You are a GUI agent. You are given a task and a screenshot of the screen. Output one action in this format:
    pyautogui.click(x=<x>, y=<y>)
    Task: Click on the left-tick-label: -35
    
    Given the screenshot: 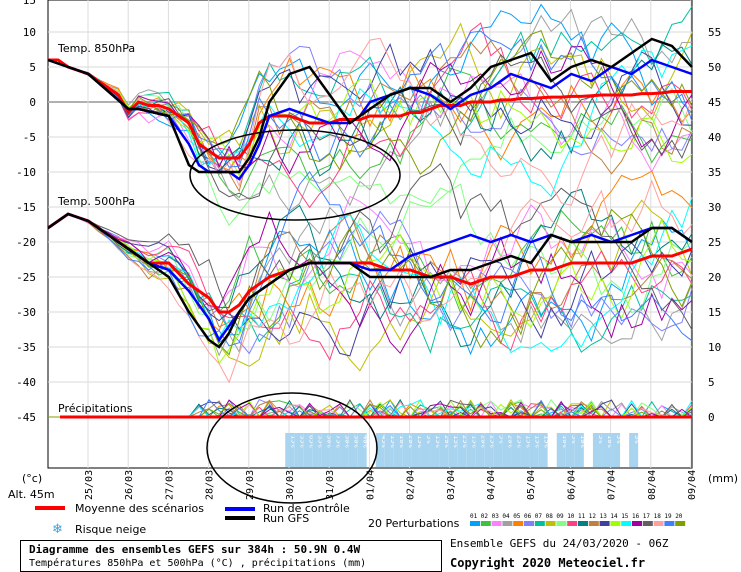 What is the action you would take?
    pyautogui.click(x=26, y=347)
    